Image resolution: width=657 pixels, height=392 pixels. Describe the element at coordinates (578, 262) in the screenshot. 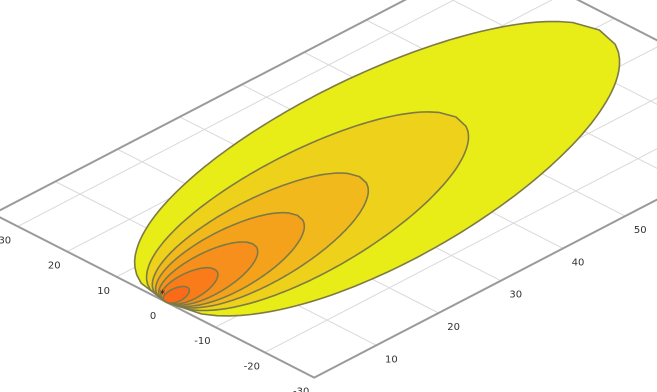

I see `x-tick-label: 40` at that location.